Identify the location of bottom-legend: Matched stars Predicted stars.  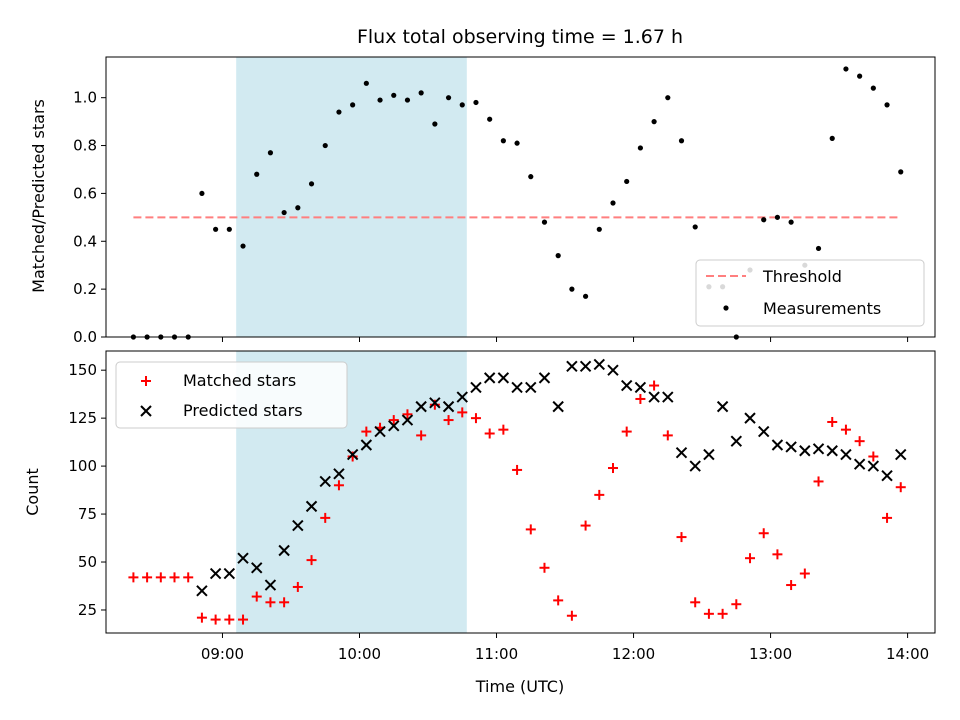
(231, 395).